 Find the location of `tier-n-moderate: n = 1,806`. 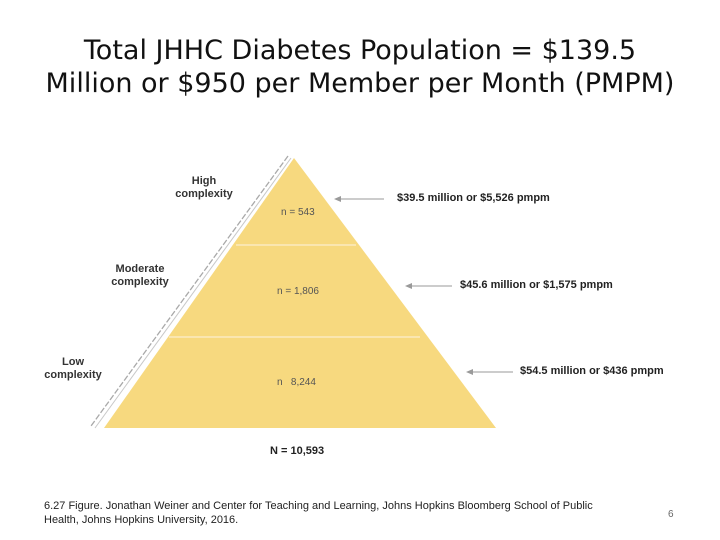

tier-n-moderate: n = 1,806 is located at coordinates (298, 291).